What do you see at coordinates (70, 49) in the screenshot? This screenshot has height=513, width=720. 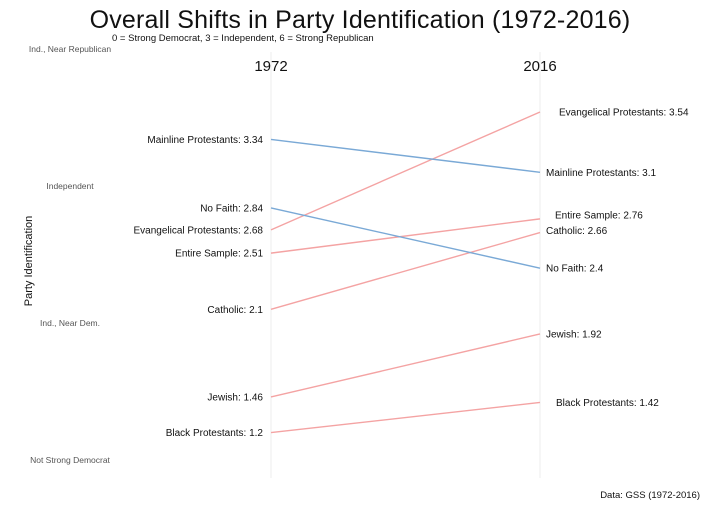 I see `y-tick-label: Ind., Near Republican` at bounding box center [70, 49].